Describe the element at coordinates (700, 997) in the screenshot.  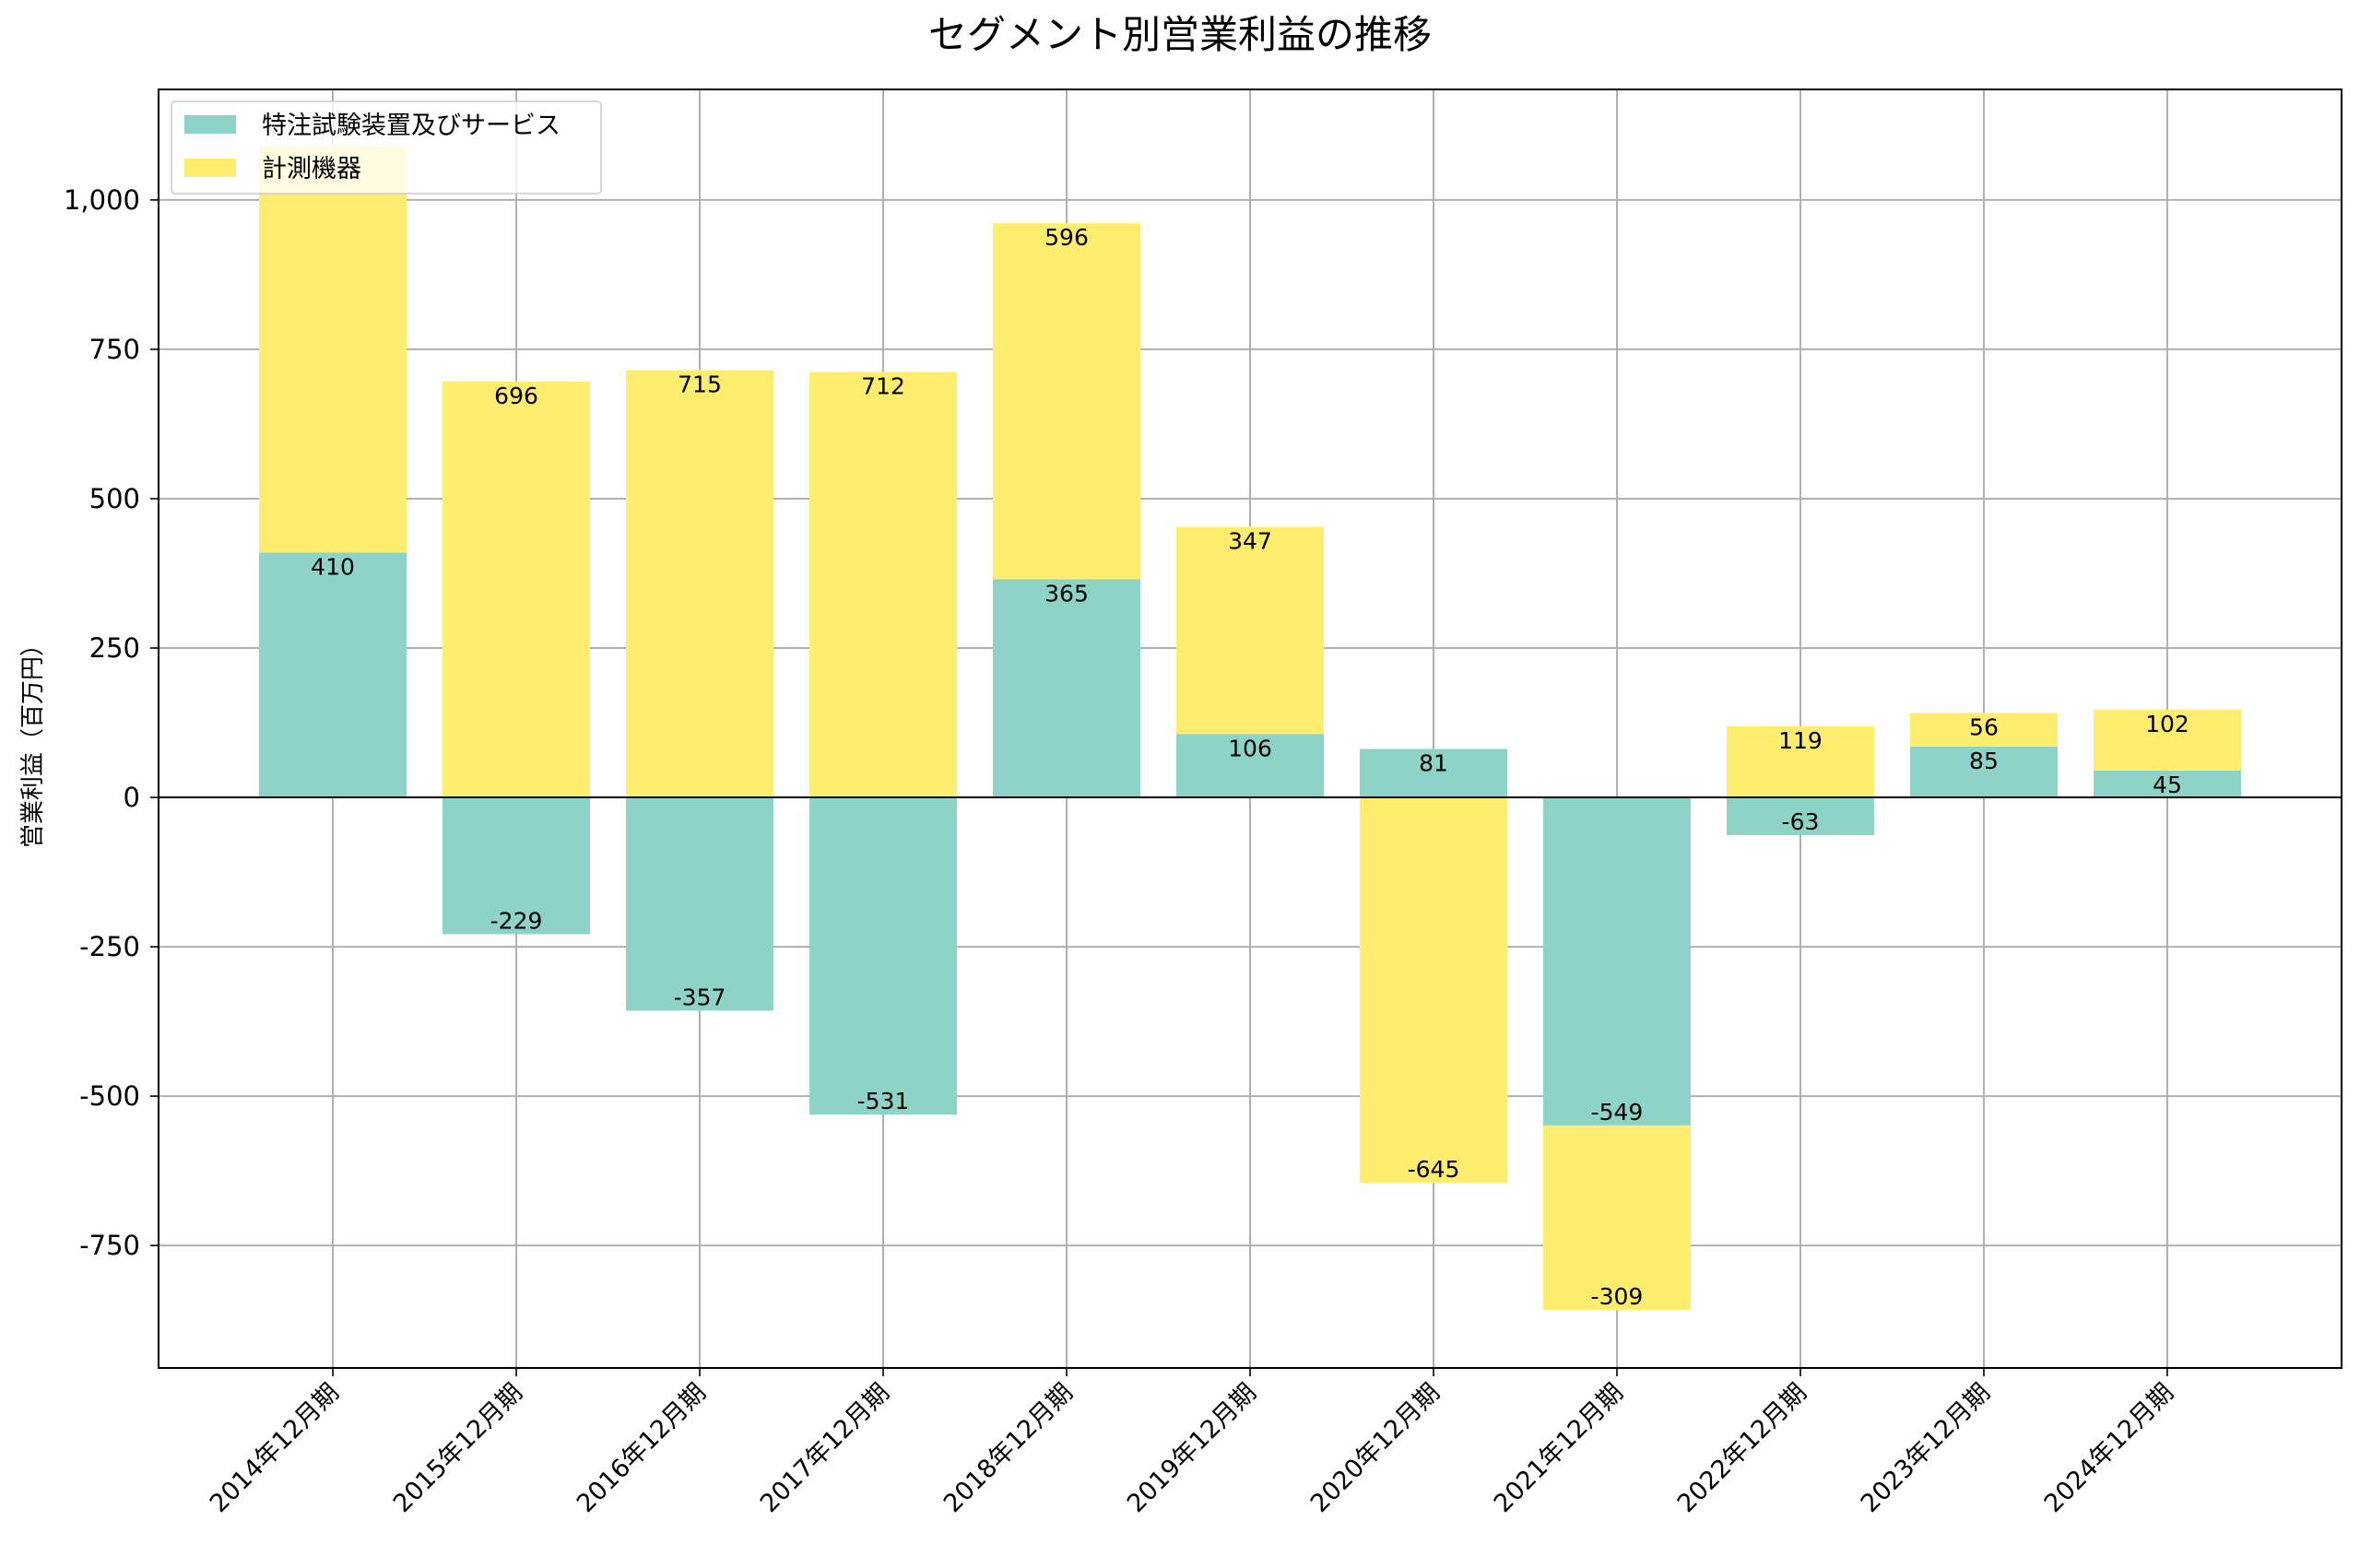
I see `data-label-s0-2: -357` at that location.